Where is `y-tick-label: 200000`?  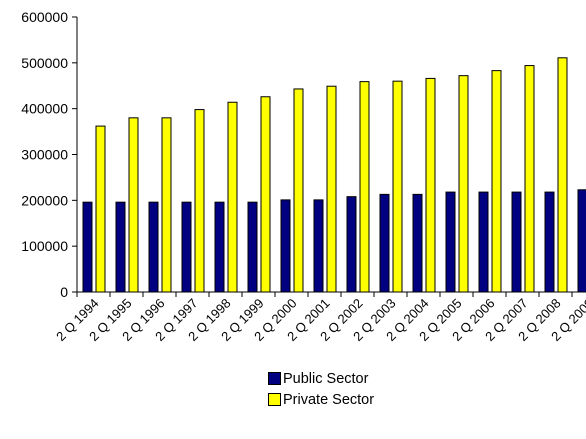
y-tick-label: 200000 is located at coordinates (44, 200).